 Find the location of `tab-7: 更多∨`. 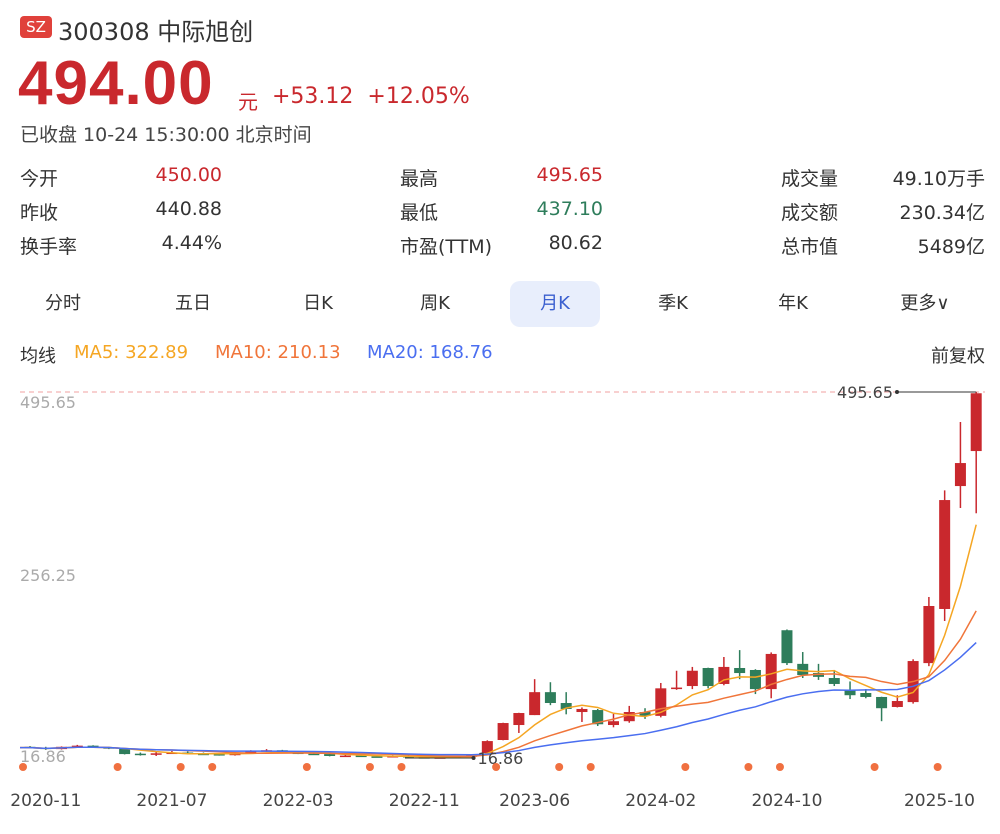

tab-7: 更多∨ is located at coordinates (925, 303).